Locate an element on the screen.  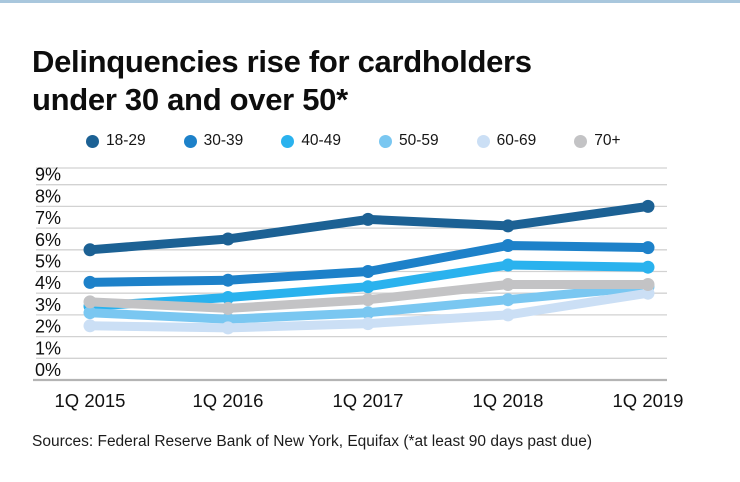
x-axis-label: 1Q 2018 is located at coordinates (508, 400).